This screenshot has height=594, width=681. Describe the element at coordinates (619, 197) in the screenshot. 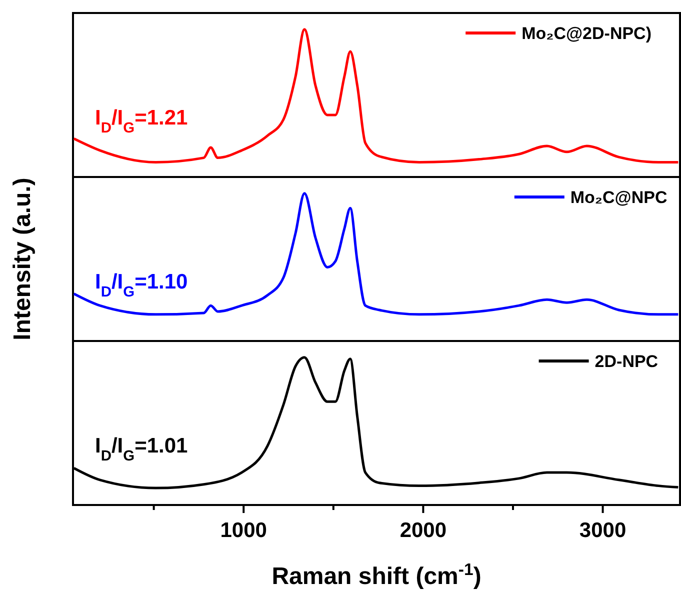

I see `legend-label: Mo₂C@NPC` at that location.